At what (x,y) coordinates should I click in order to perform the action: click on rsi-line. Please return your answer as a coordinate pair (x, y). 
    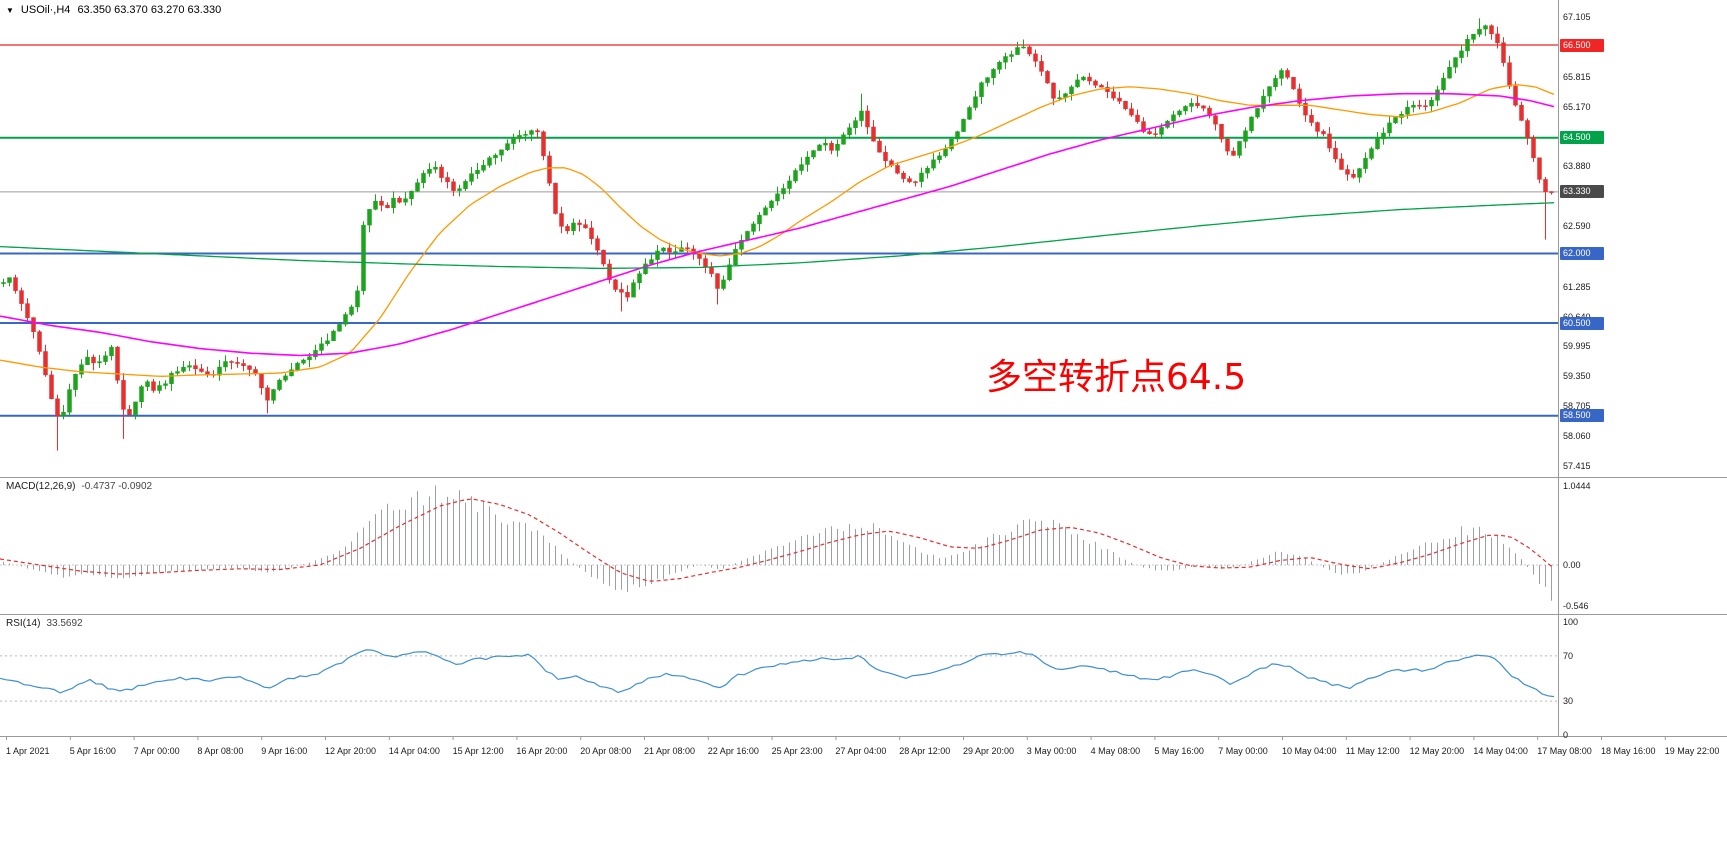
    Looking at the image, I should click on (777, 673).